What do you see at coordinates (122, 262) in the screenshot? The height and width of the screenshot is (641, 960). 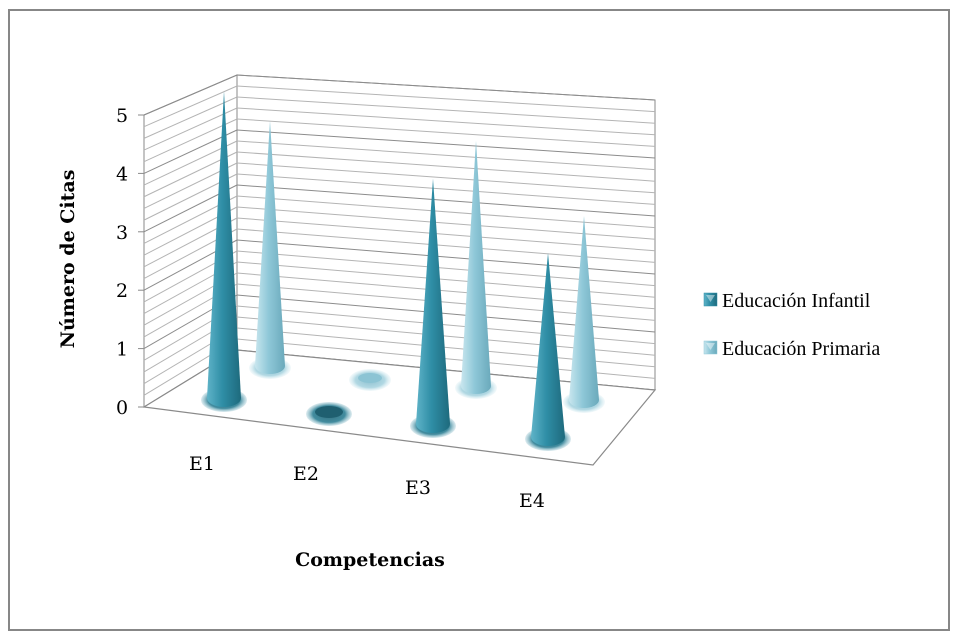 I see `y-tick-labels: 0 1 2 3 4 5` at bounding box center [122, 262].